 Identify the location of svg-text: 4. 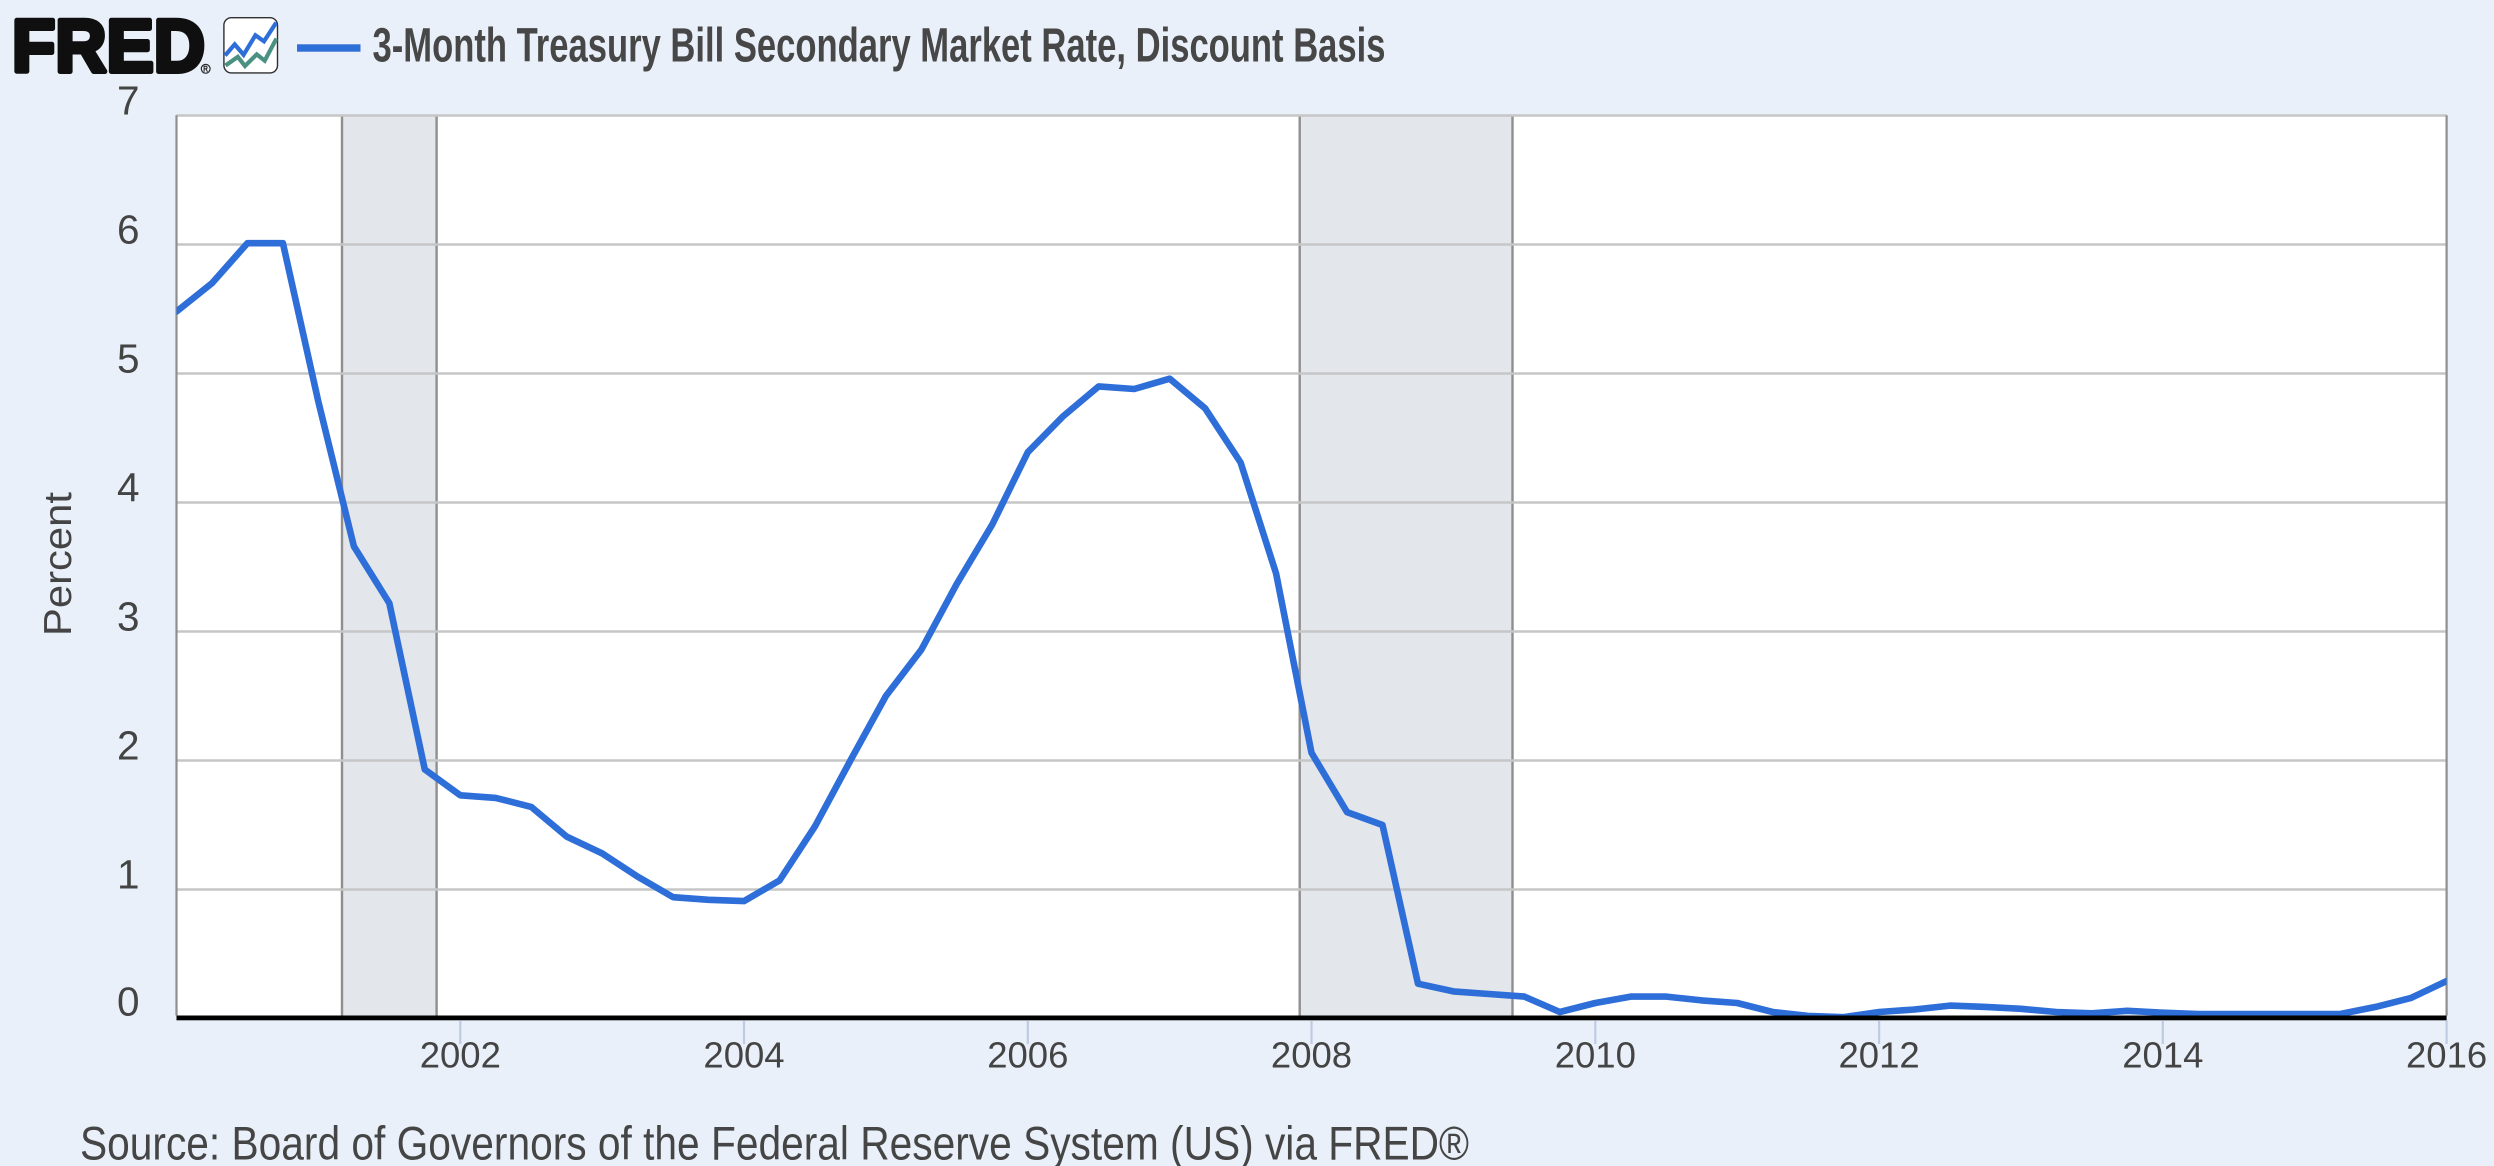
(128, 488).